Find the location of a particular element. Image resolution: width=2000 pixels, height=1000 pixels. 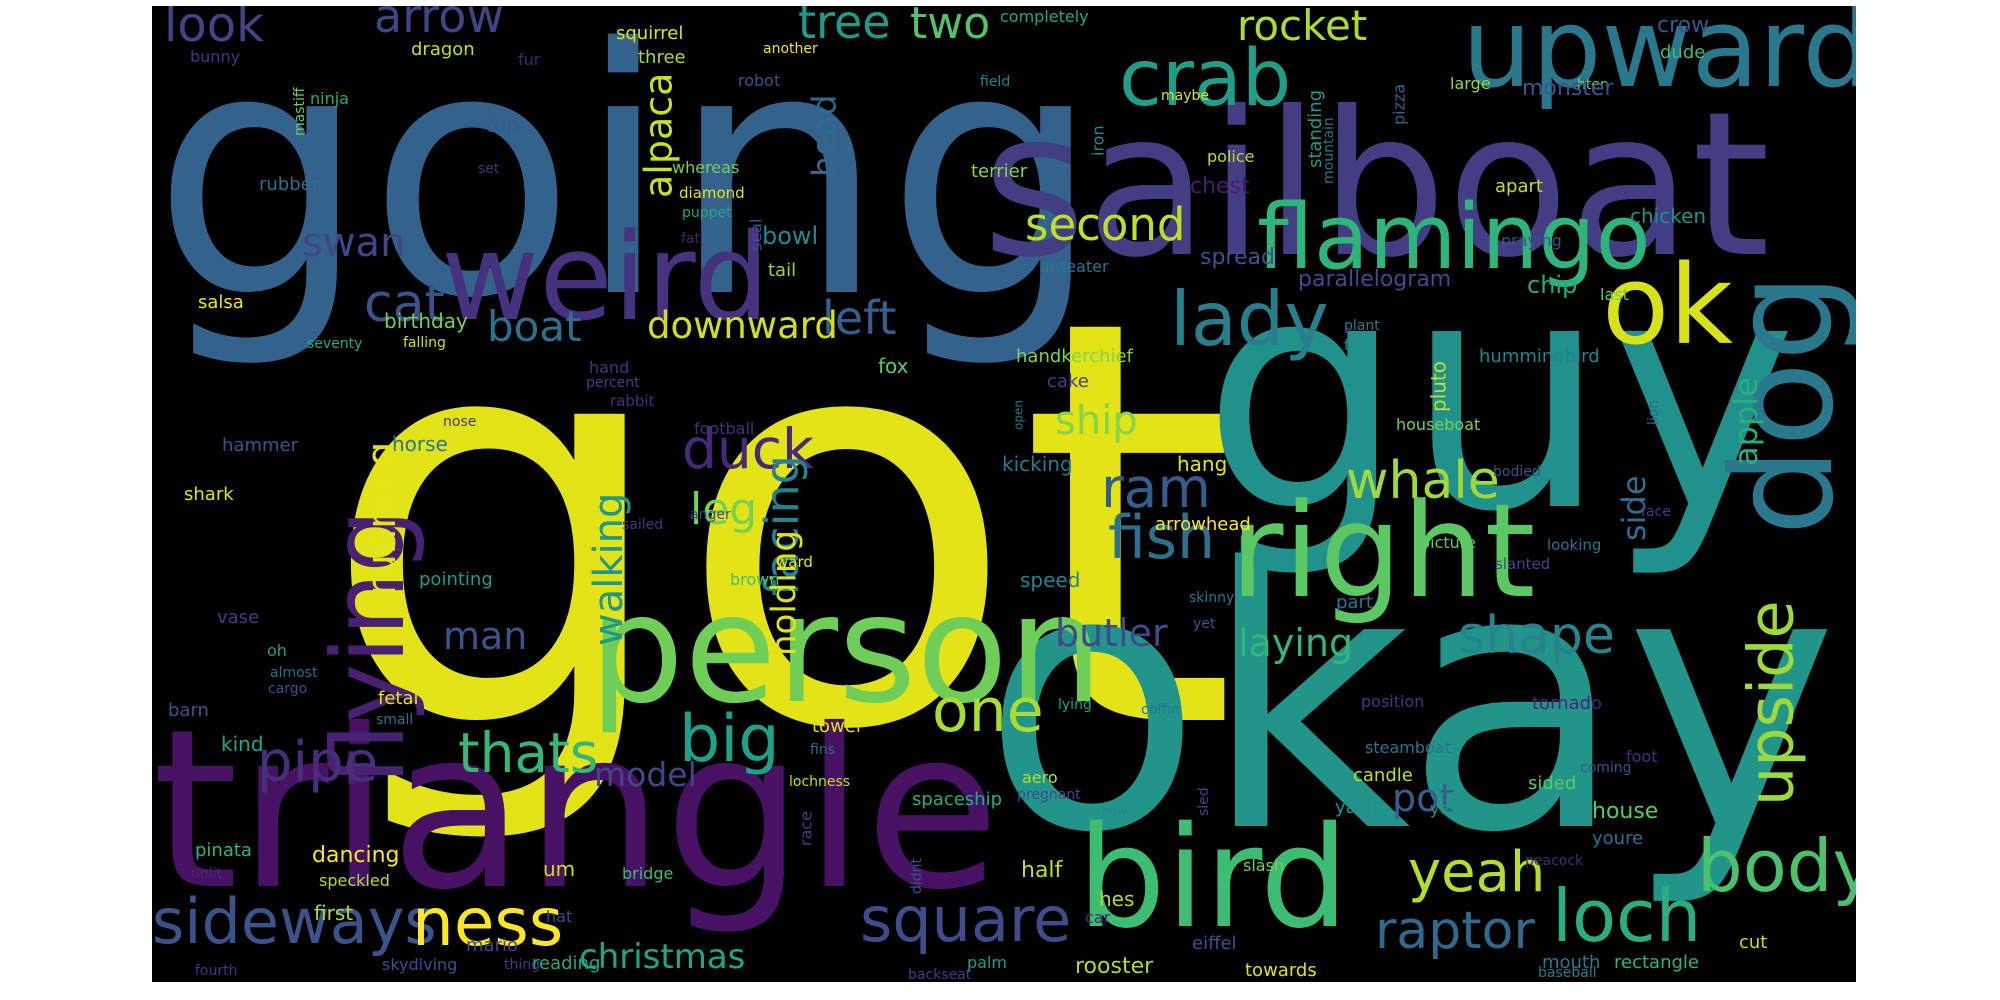

word-chest: chest is located at coordinates (1220, 186).